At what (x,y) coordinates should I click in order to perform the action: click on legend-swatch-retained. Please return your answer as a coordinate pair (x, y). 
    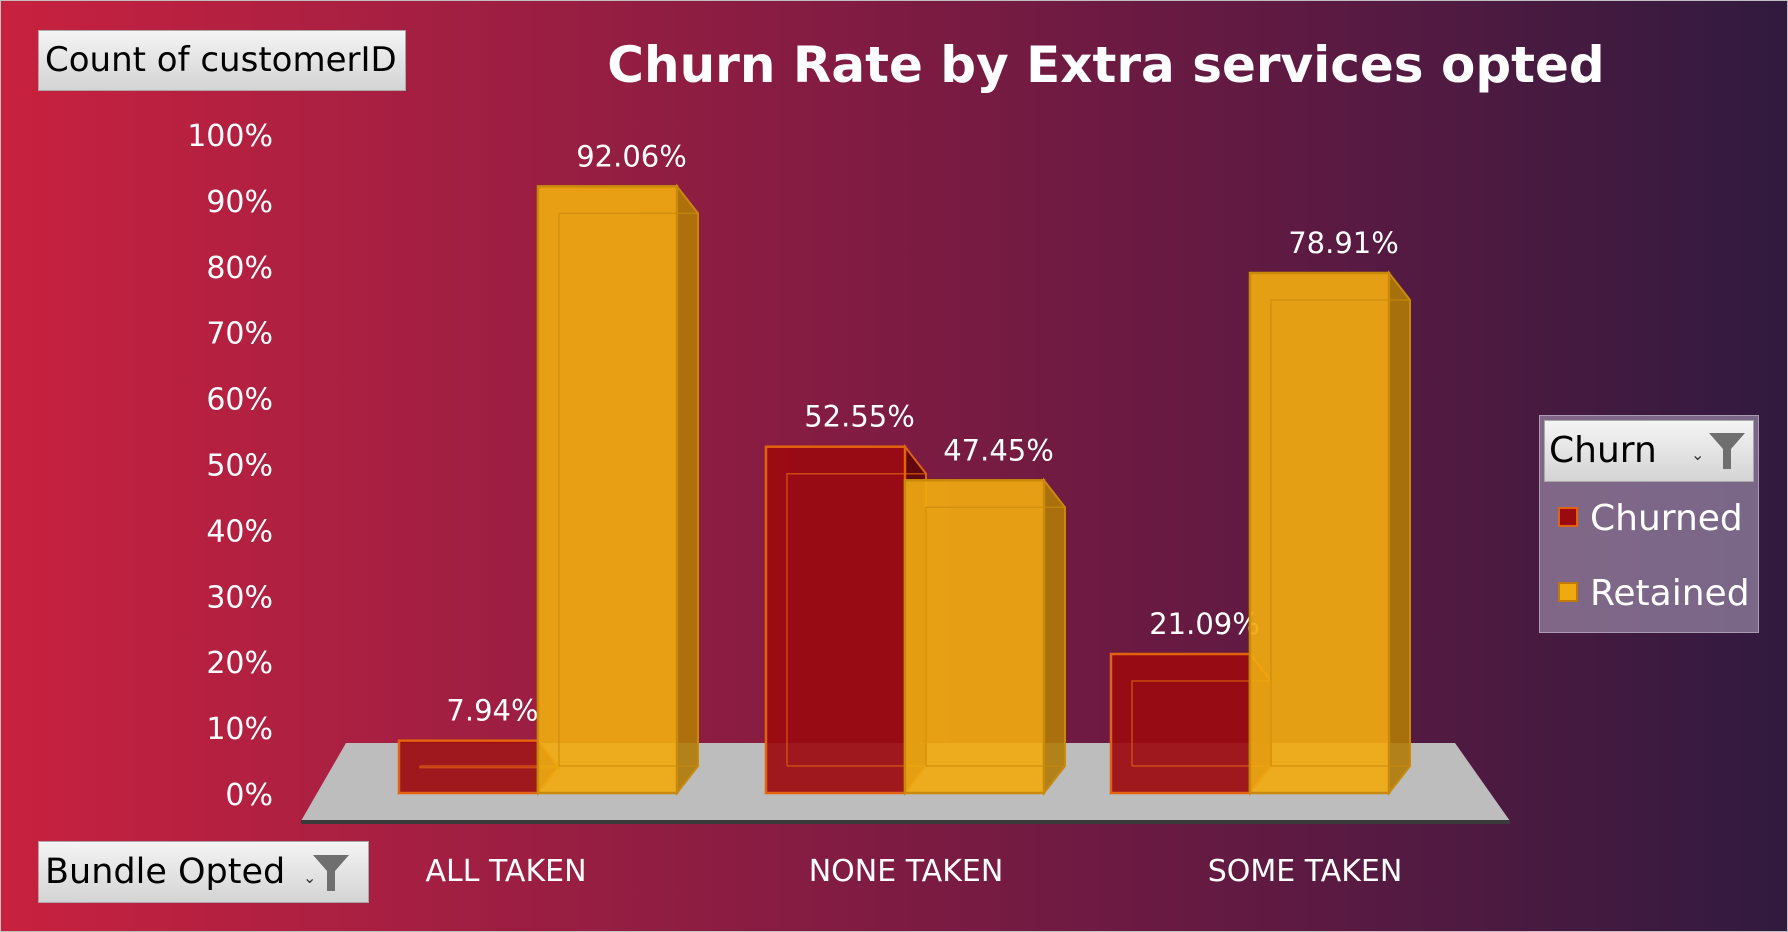
    Looking at the image, I should click on (1568, 592).